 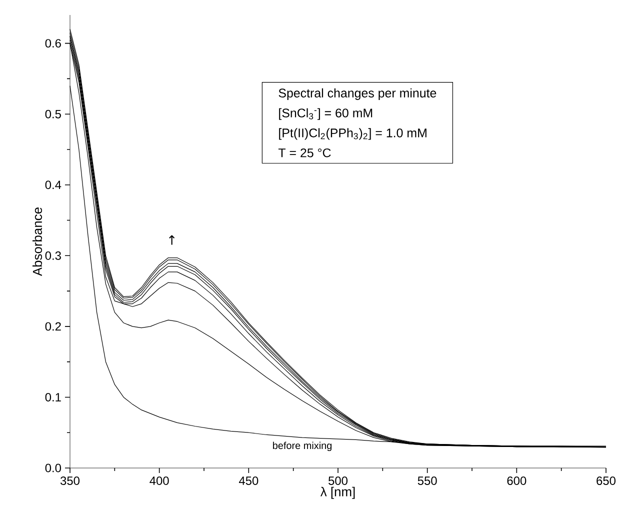 What do you see at coordinates (53, 255) in the screenshot?
I see `y-tick-label: 0.3` at bounding box center [53, 255].